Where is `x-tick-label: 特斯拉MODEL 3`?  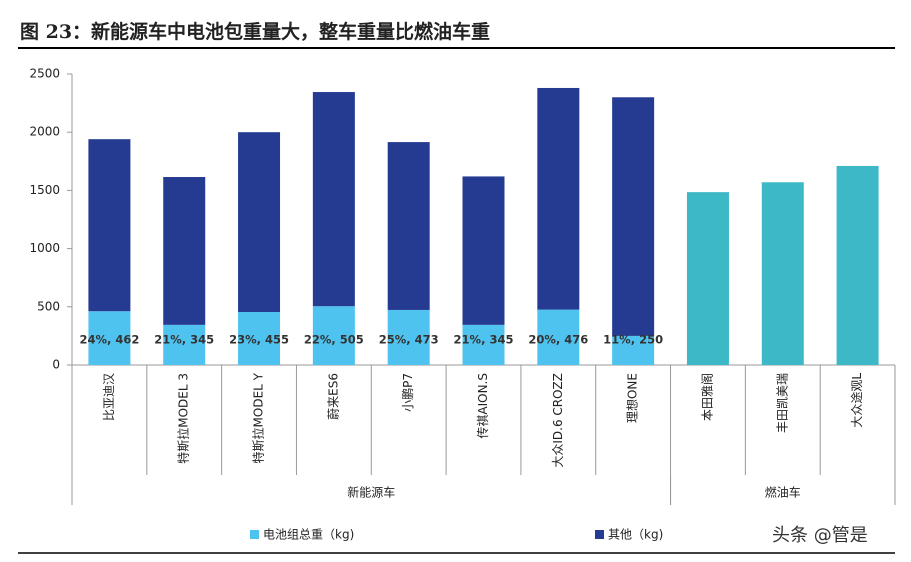 x-tick-label: 特斯拉MODEL 3 is located at coordinates (183, 418).